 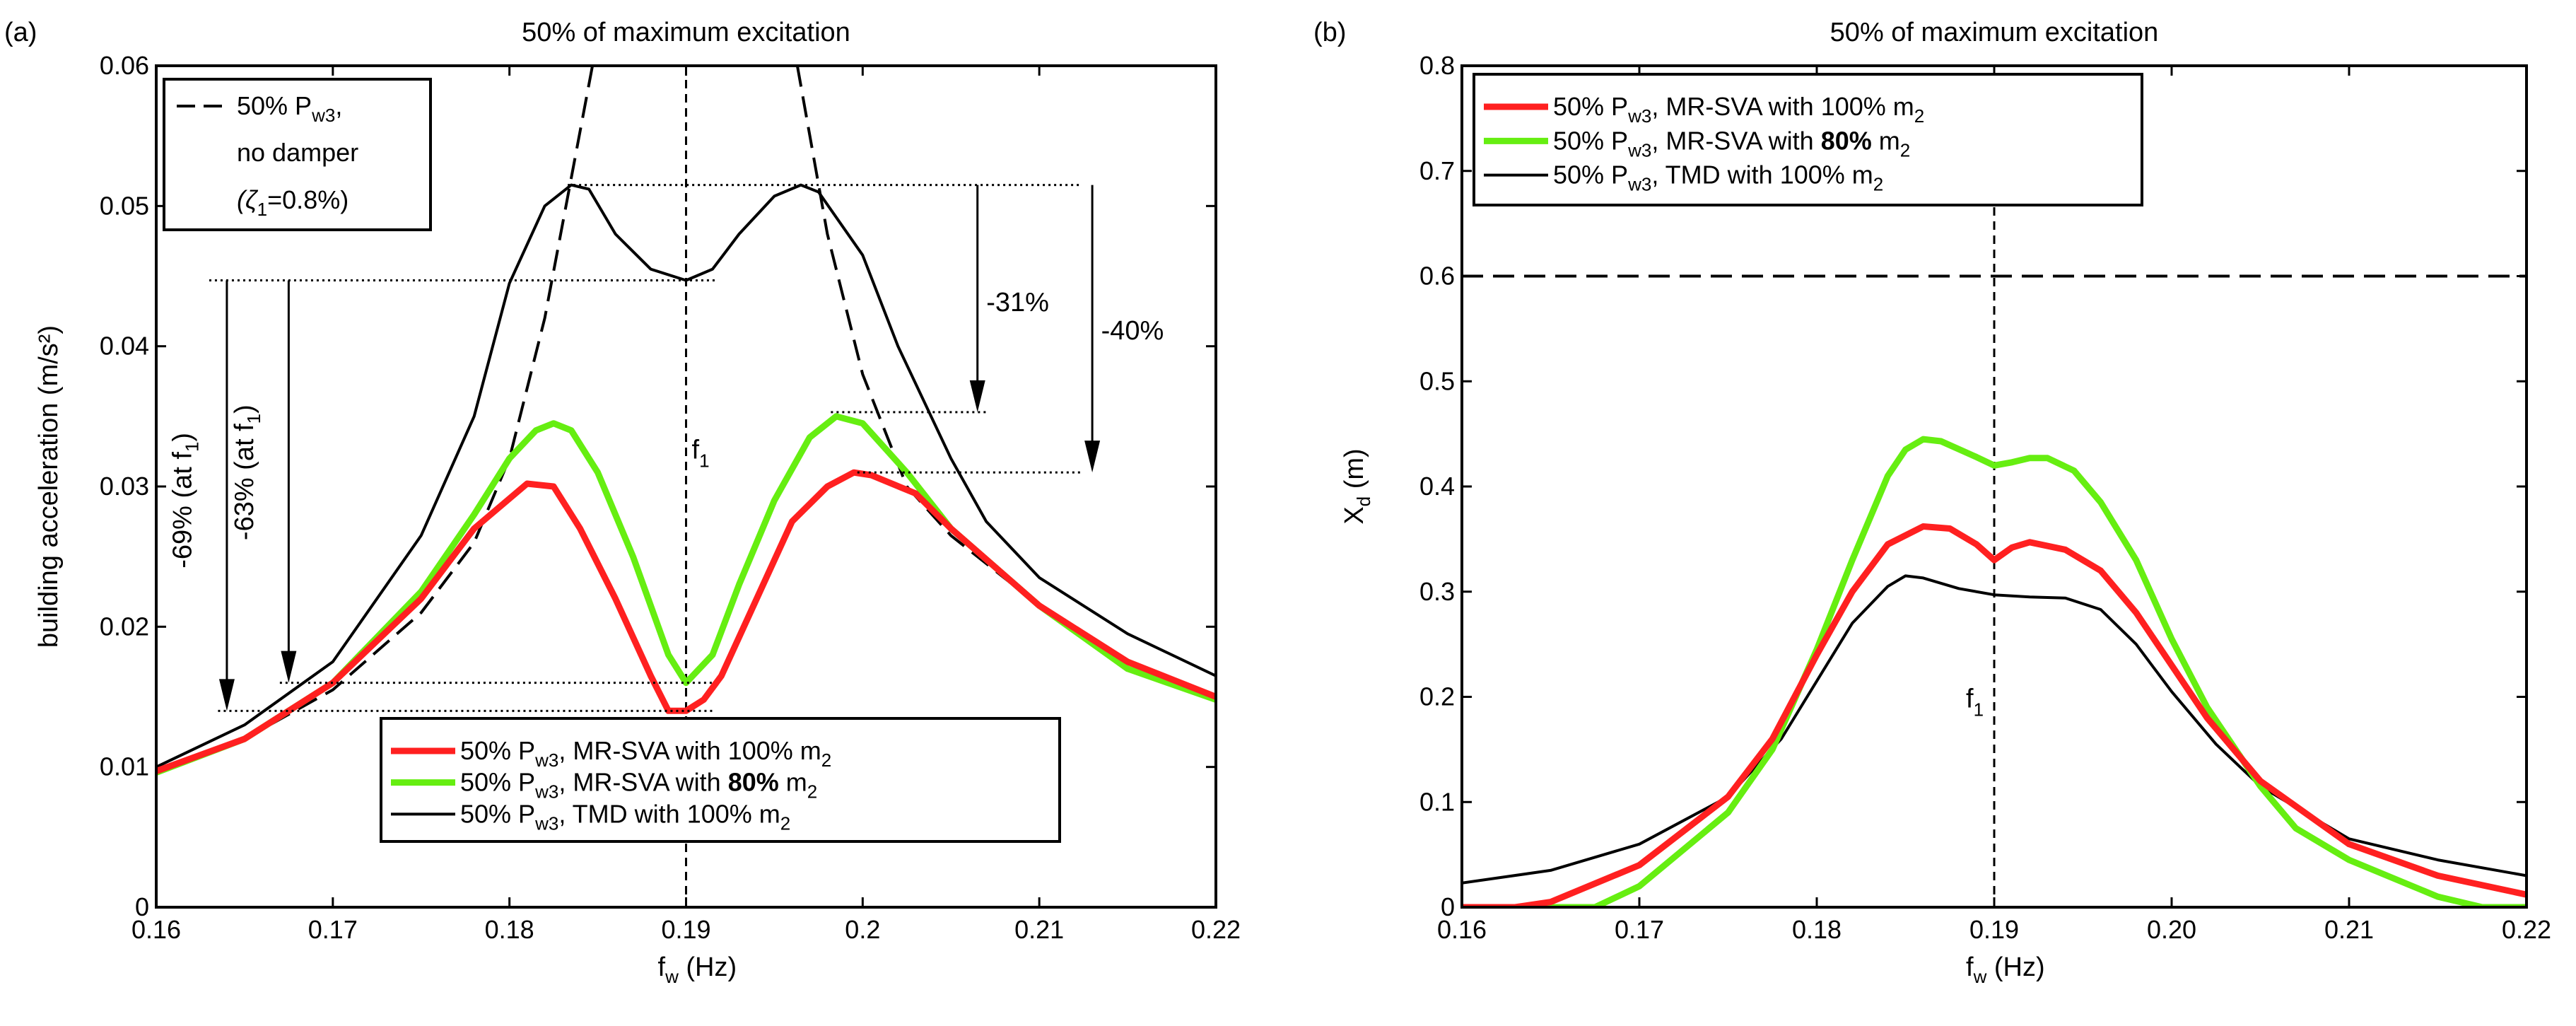 What do you see at coordinates (1133, 331) in the screenshot?
I see `reduction-label: -40%` at bounding box center [1133, 331].